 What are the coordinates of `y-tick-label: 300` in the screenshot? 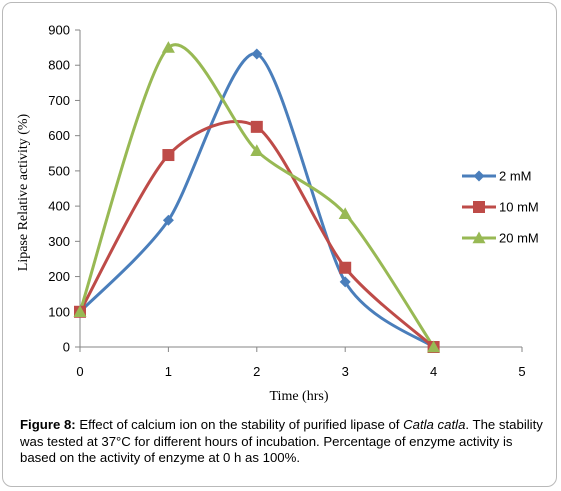 It's located at (59, 241).